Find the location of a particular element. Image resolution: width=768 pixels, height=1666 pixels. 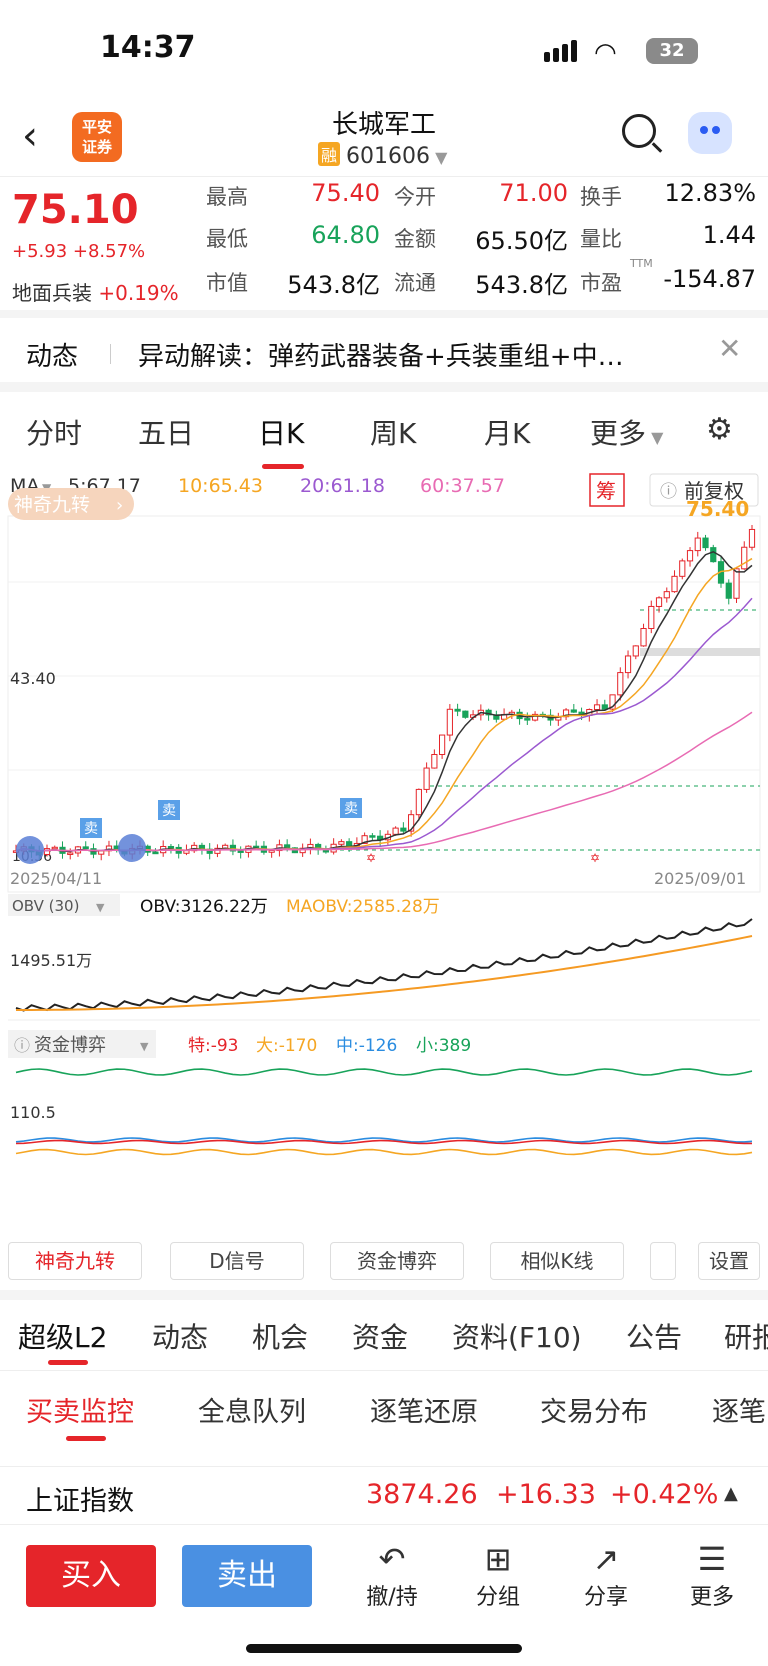

stock-code-selector: 融 601606 ▼ is located at coordinates (382, 155).